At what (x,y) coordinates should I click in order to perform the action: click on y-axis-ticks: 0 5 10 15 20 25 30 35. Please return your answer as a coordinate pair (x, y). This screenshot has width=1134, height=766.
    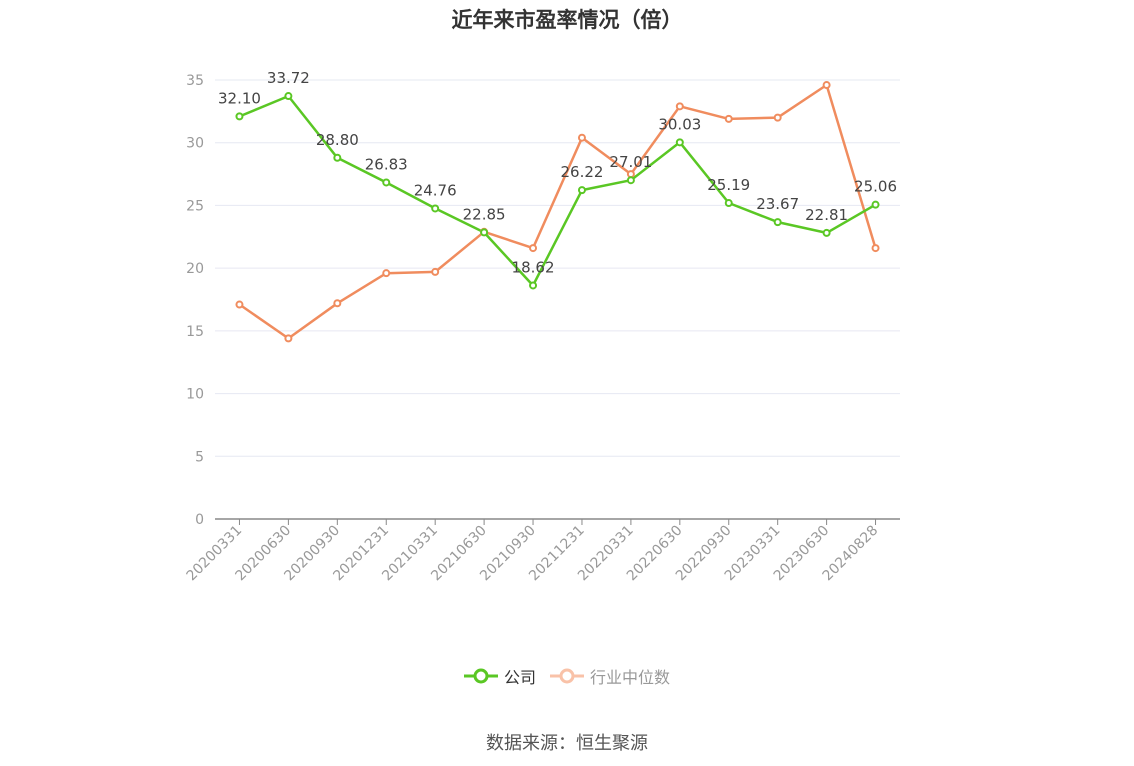
    Looking at the image, I should click on (195, 300).